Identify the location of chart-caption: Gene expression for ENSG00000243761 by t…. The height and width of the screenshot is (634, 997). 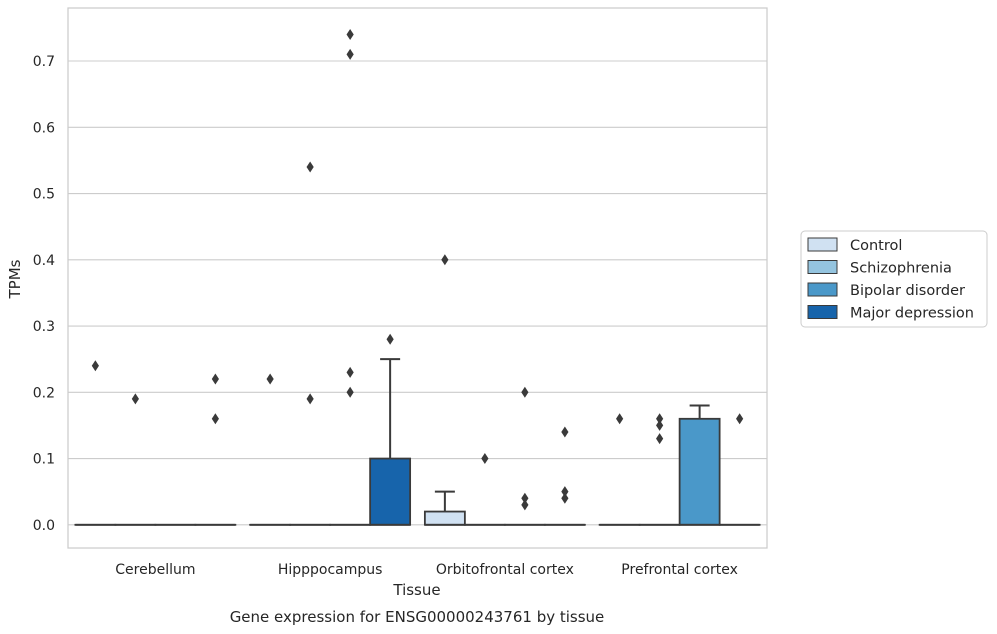
(417, 617).